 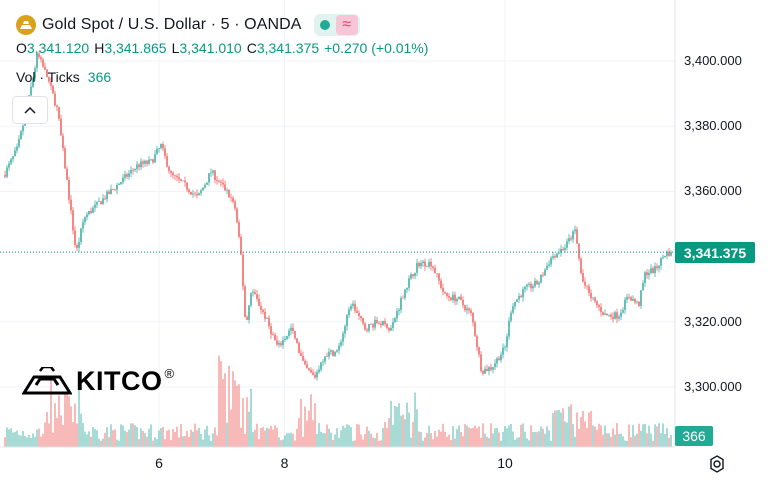 What do you see at coordinates (713, 126) in the screenshot?
I see `price-tick-label: 3,380.000` at bounding box center [713, 126].